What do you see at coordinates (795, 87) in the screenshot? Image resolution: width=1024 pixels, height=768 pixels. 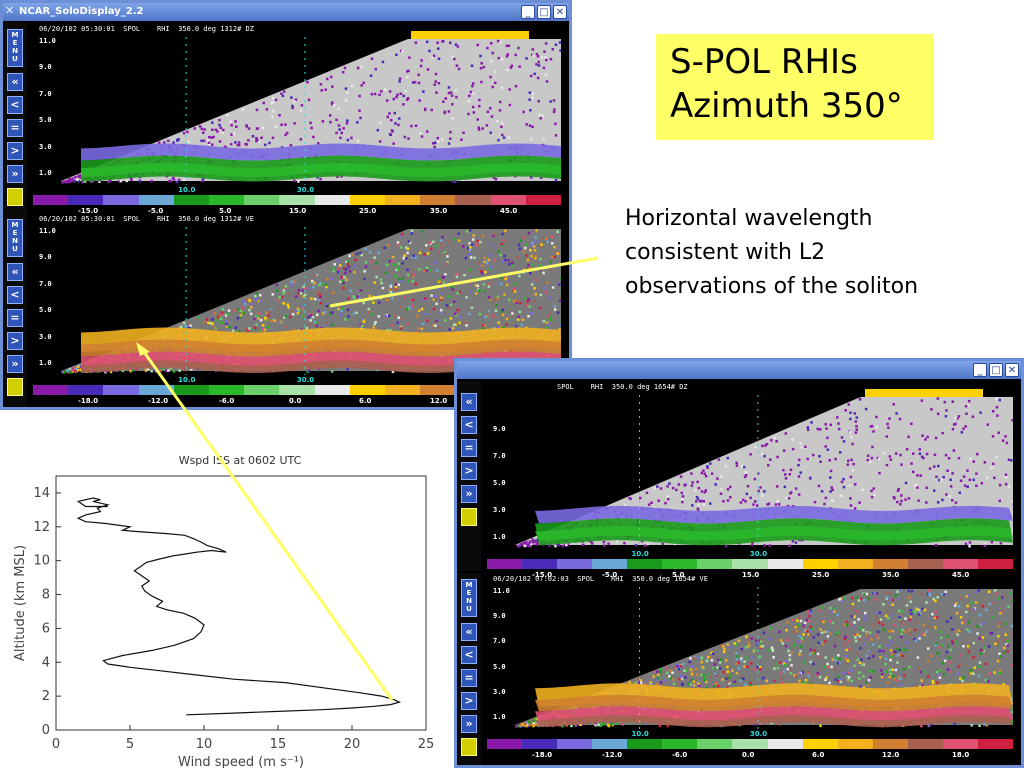 I see `headline-box: S-POL RHIs Azimuth 350°` at bounding box center [795, 87].